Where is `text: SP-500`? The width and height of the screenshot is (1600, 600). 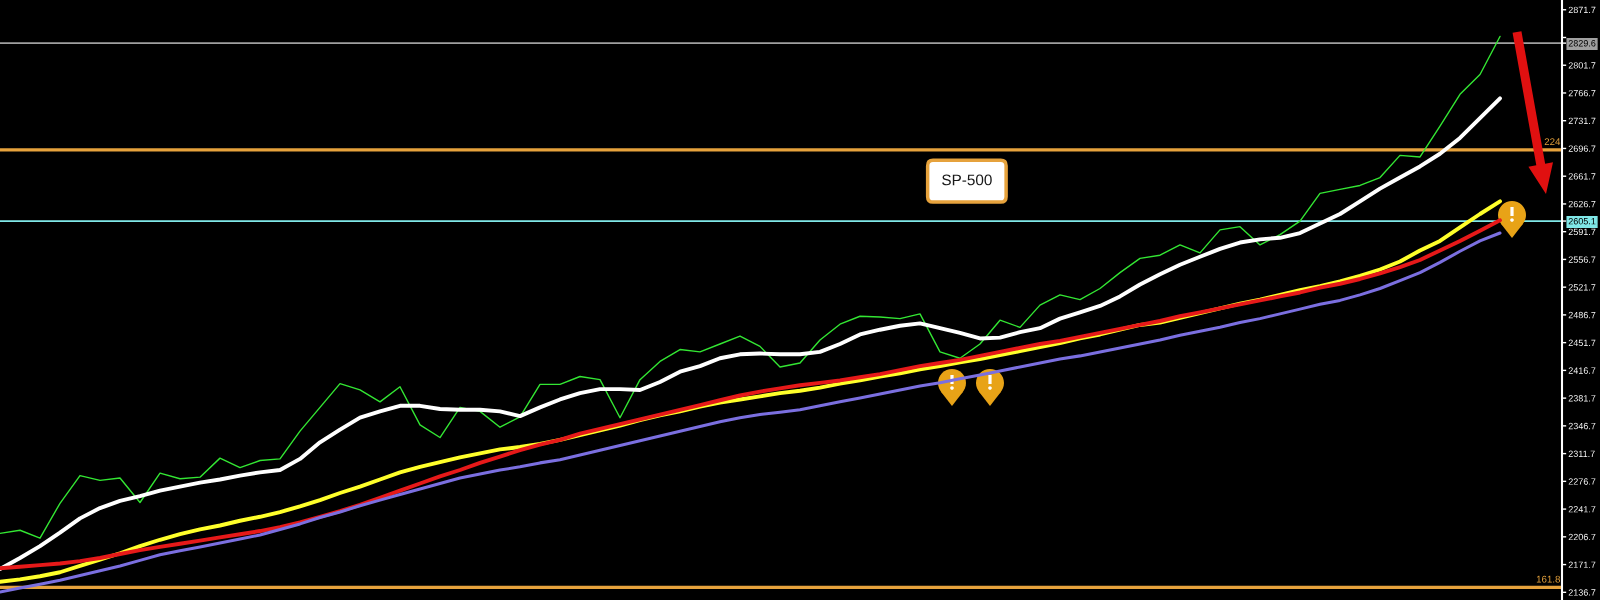 text: SP-500 is located at coordinates (967, 180).